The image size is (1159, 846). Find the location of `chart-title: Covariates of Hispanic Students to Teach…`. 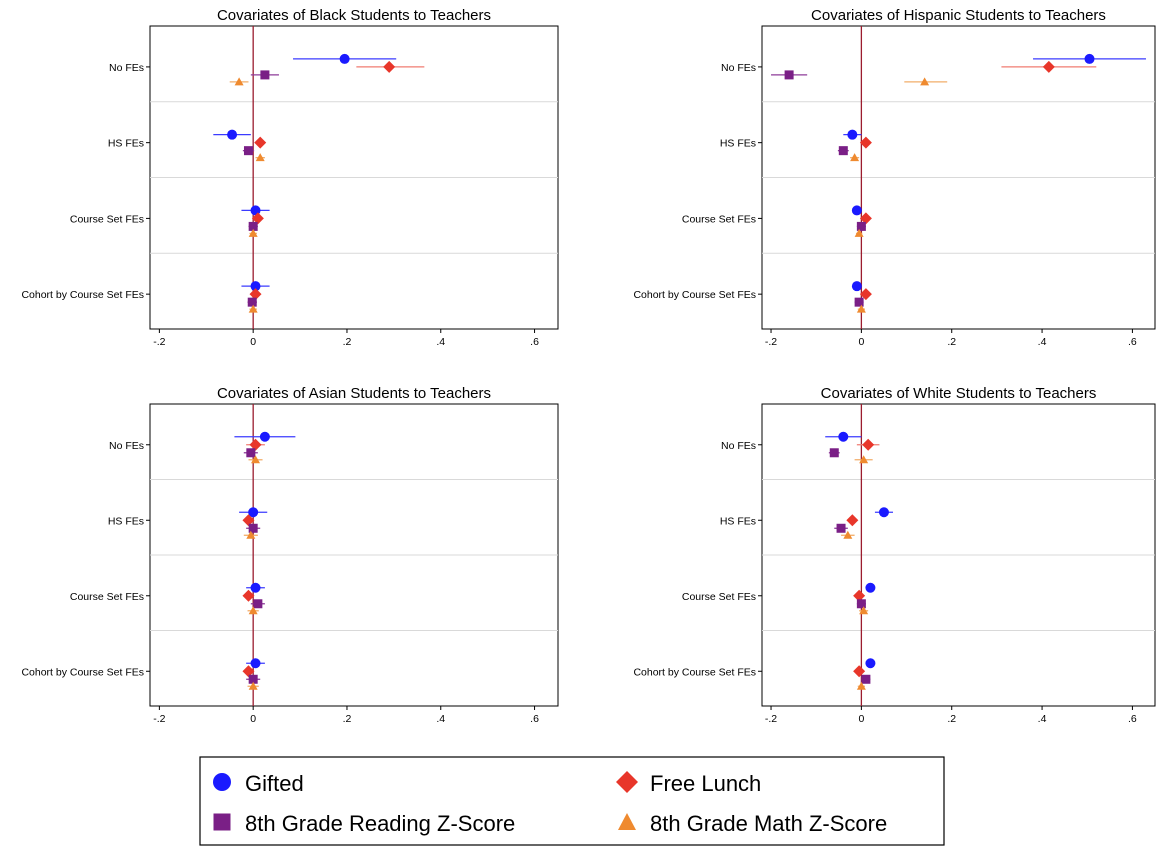

chart-title: Covariates of Hispanic Students to Teach… is located at coordinates (958, 15).